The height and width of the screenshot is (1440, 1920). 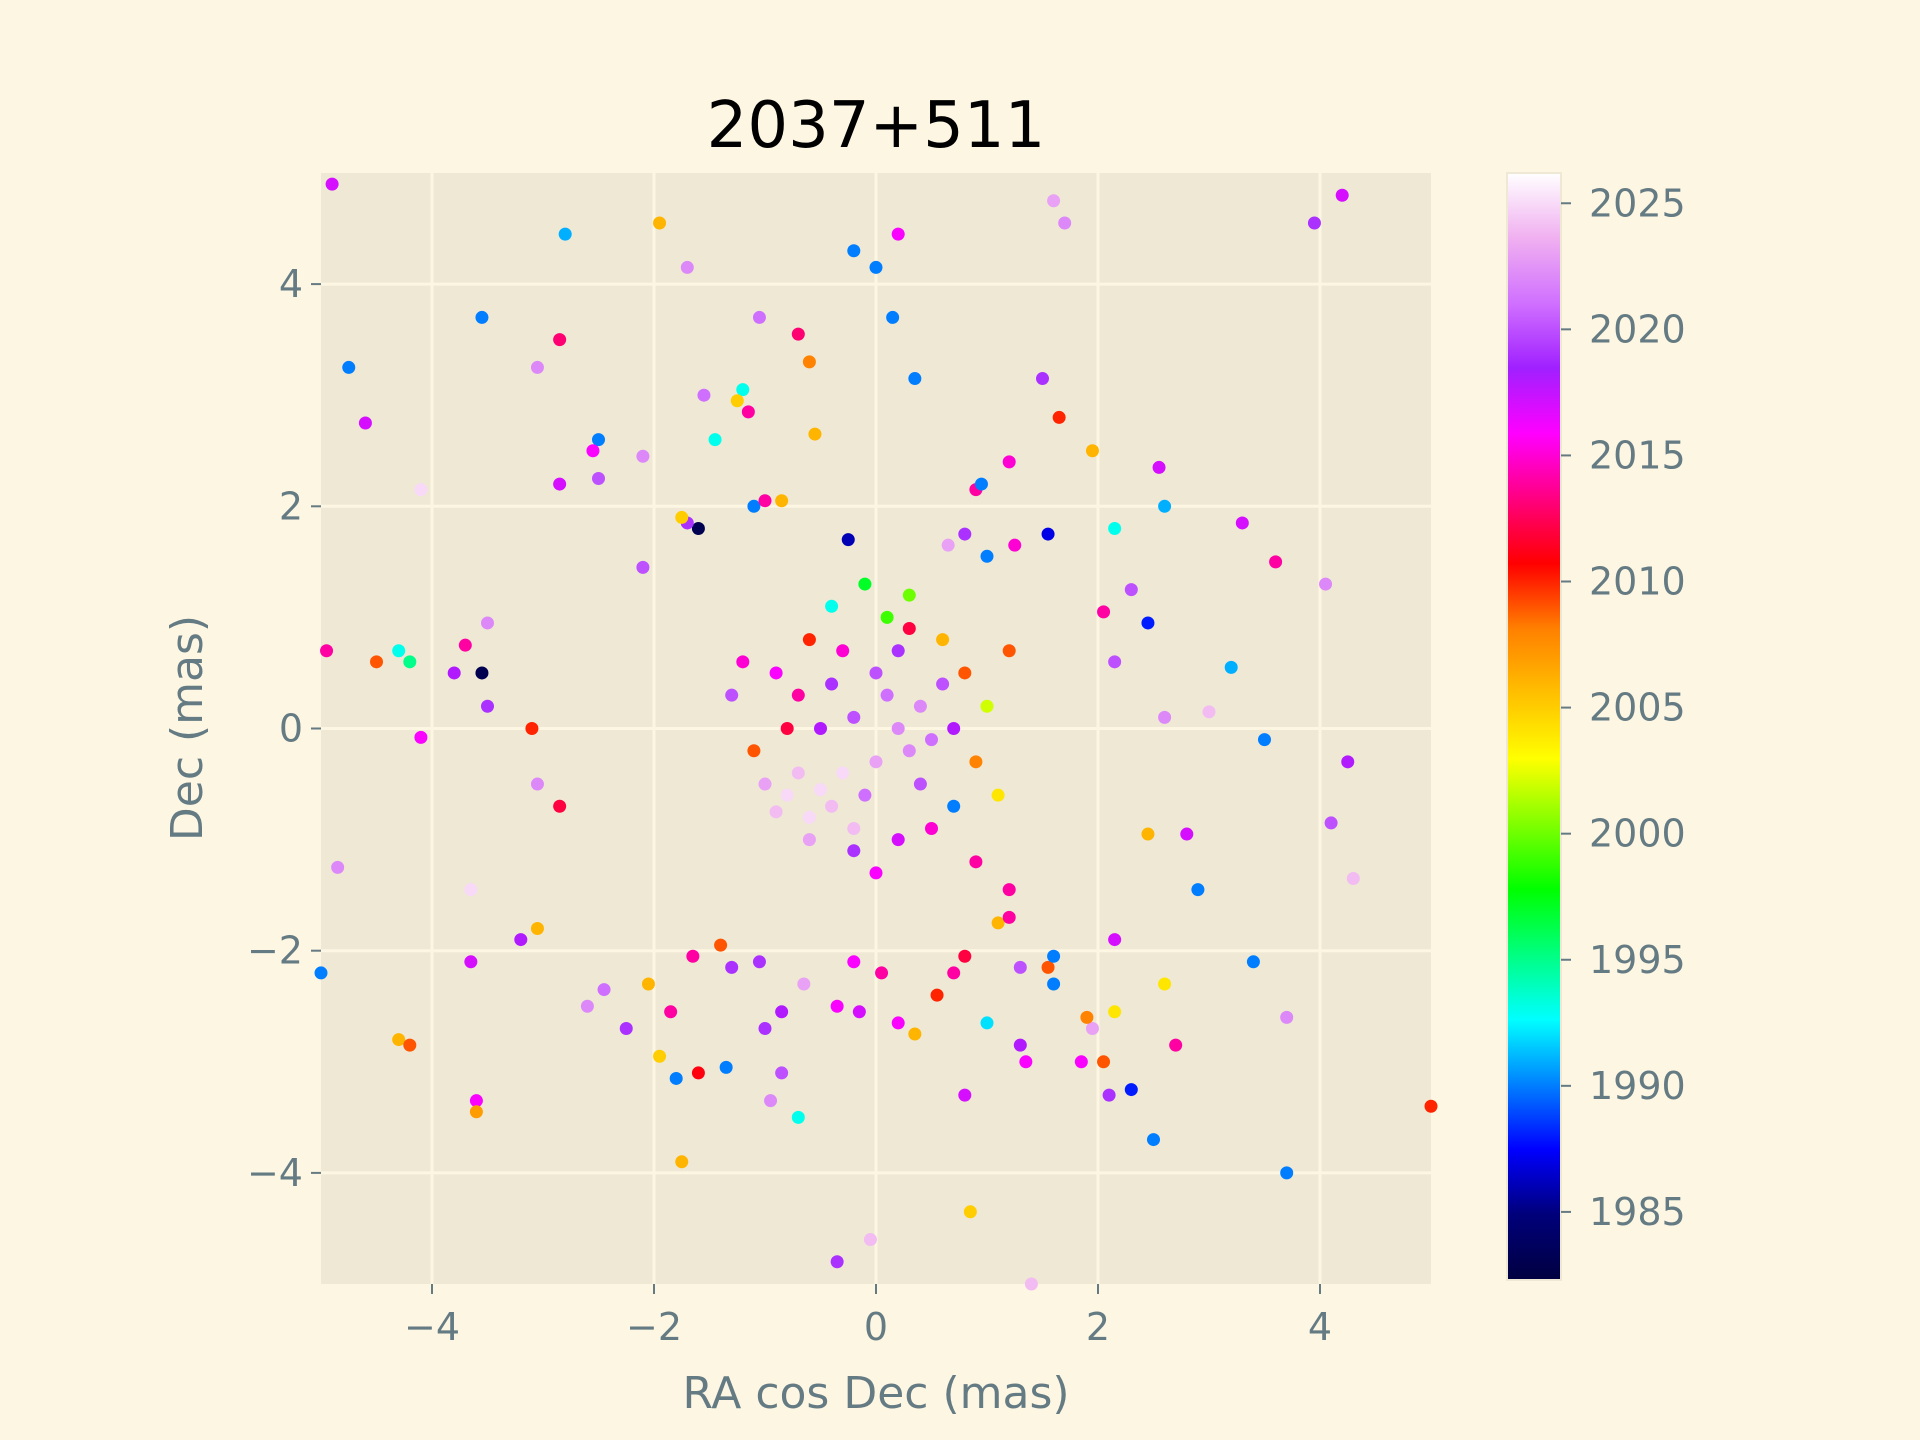 I want to click on y-tick-label: 4, so click(x=291, y=284).